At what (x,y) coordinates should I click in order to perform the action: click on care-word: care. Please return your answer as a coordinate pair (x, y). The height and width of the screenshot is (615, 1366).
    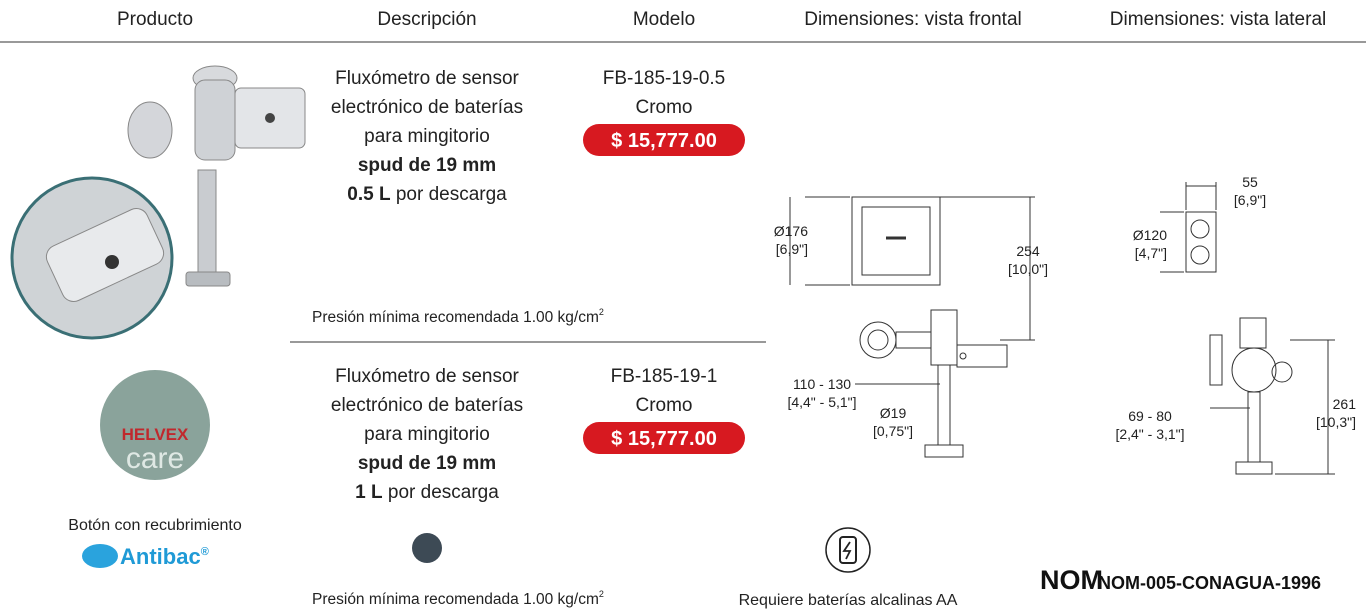
    Looking at the image, I should click on (155, 458).